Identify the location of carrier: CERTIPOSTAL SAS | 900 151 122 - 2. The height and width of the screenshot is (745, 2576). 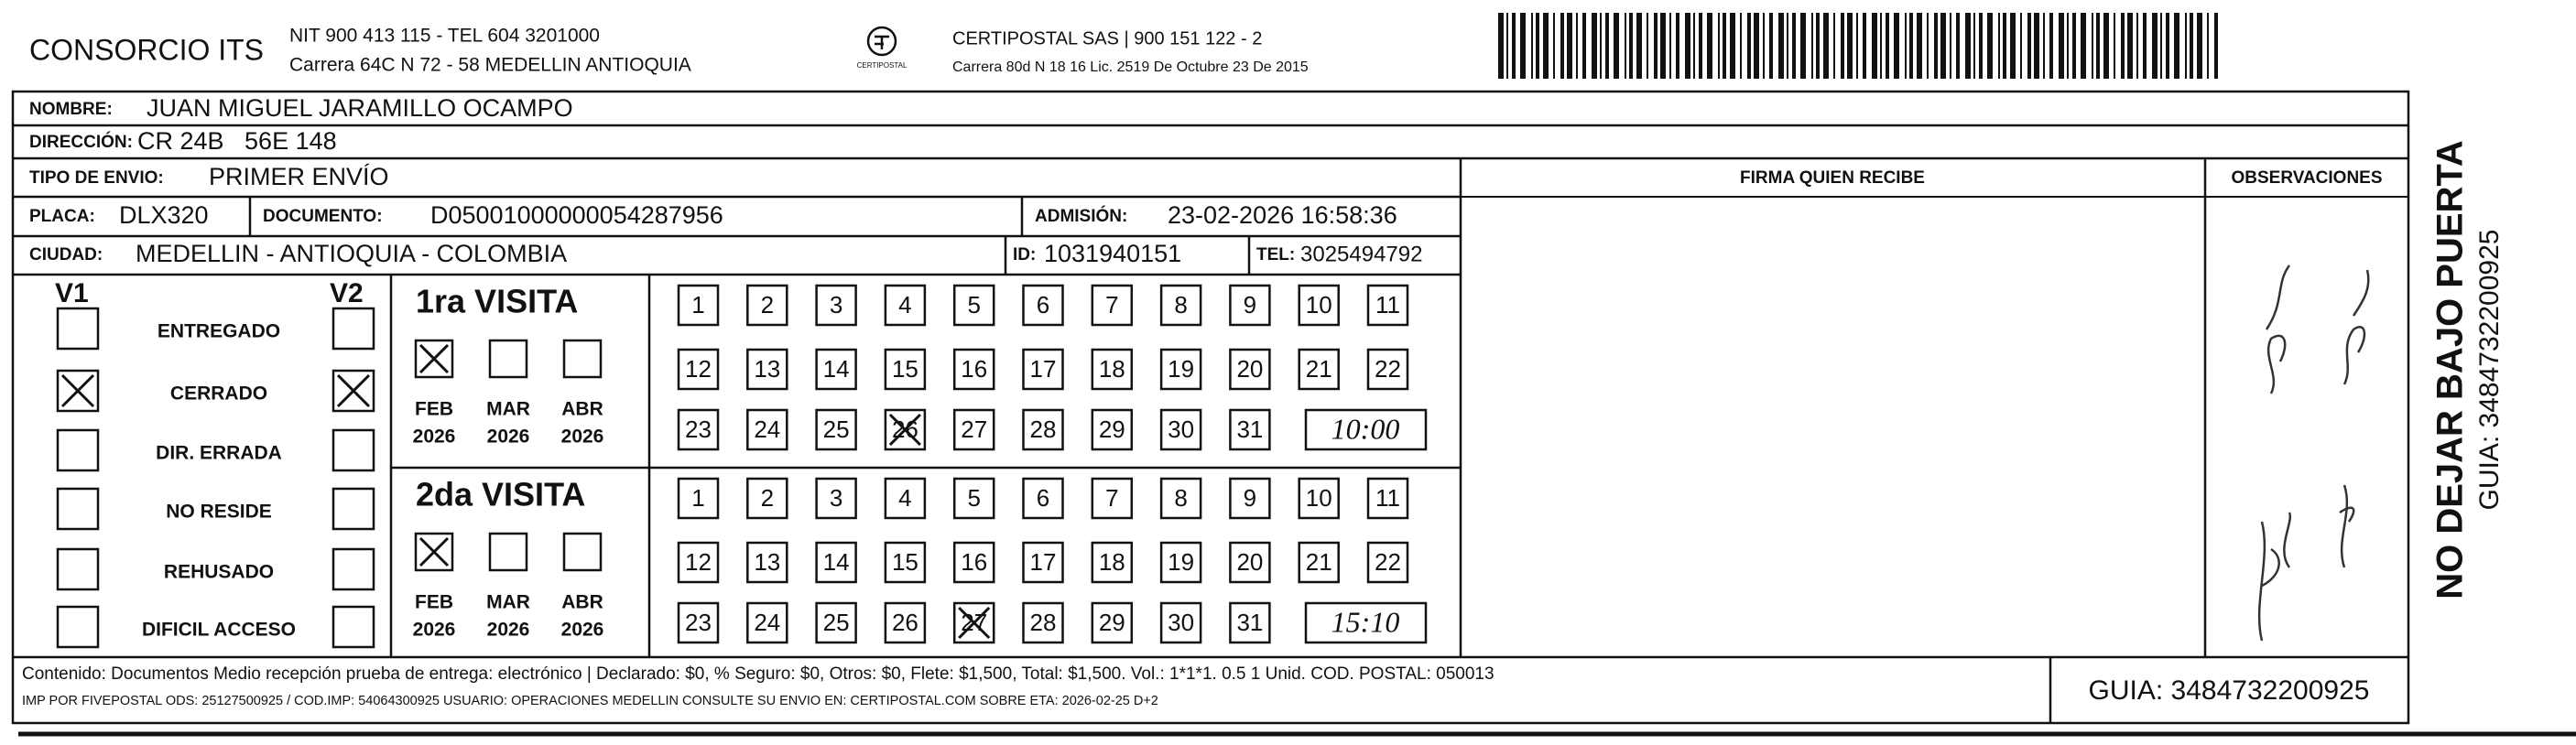
(1107, 39).